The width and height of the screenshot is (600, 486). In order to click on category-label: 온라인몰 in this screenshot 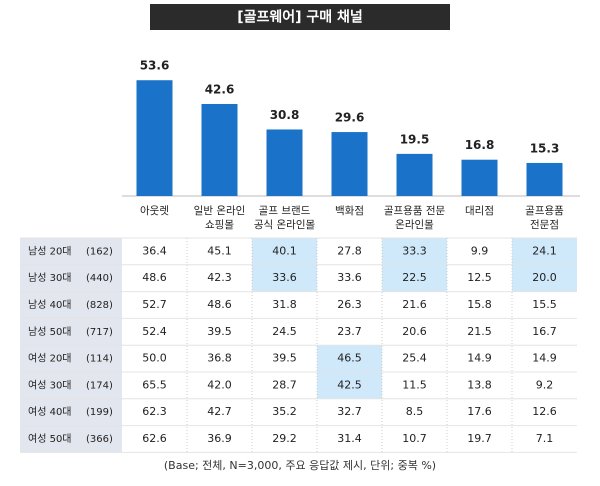, I will do `click(414, 225)`.